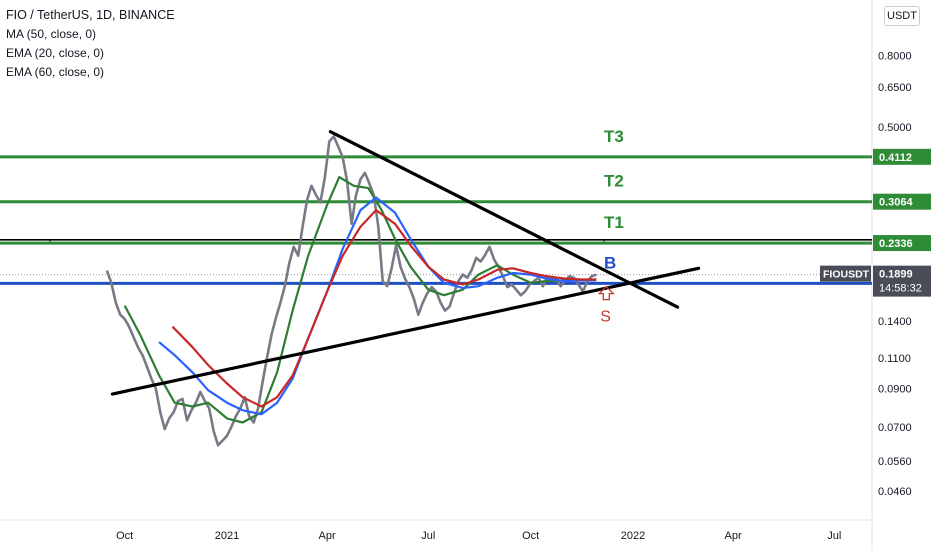 This screenshot has height=550, width=932. I want to click on y-tick-label: 0.6500, so click(895, 88).